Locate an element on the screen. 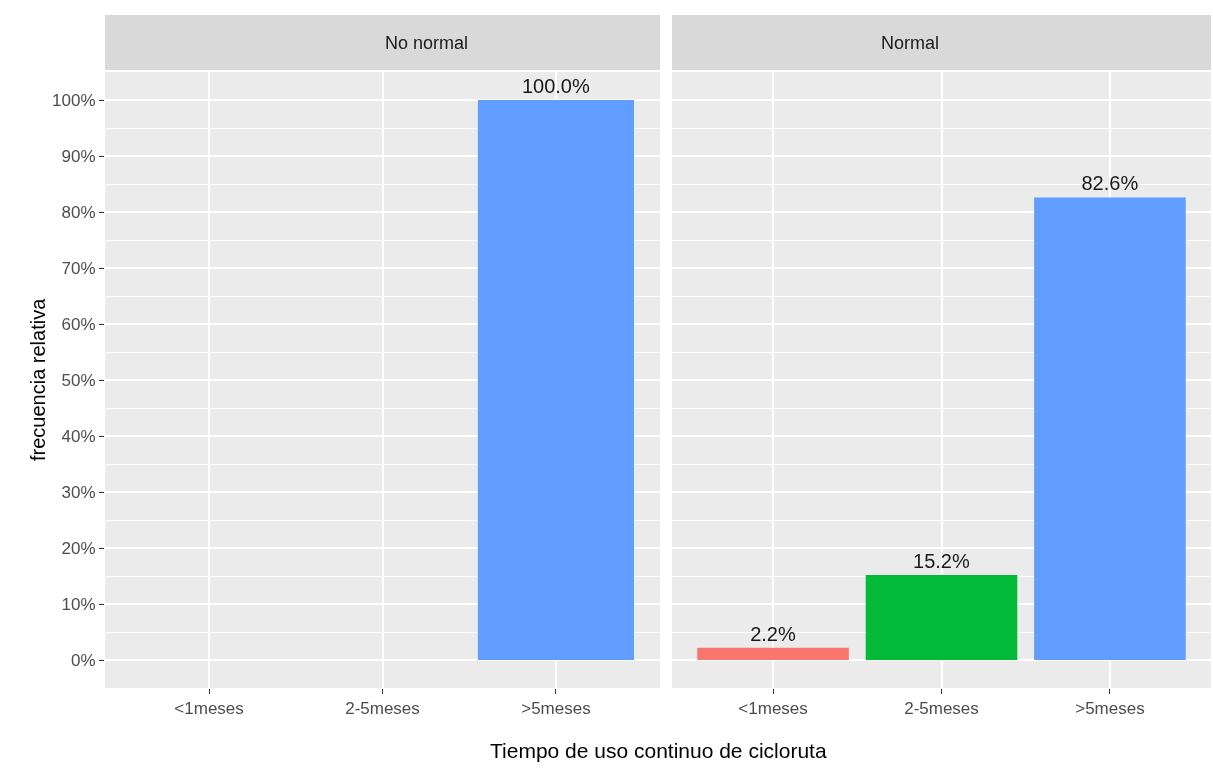  data-label: 15.2% is located at coordinates (941, 560).